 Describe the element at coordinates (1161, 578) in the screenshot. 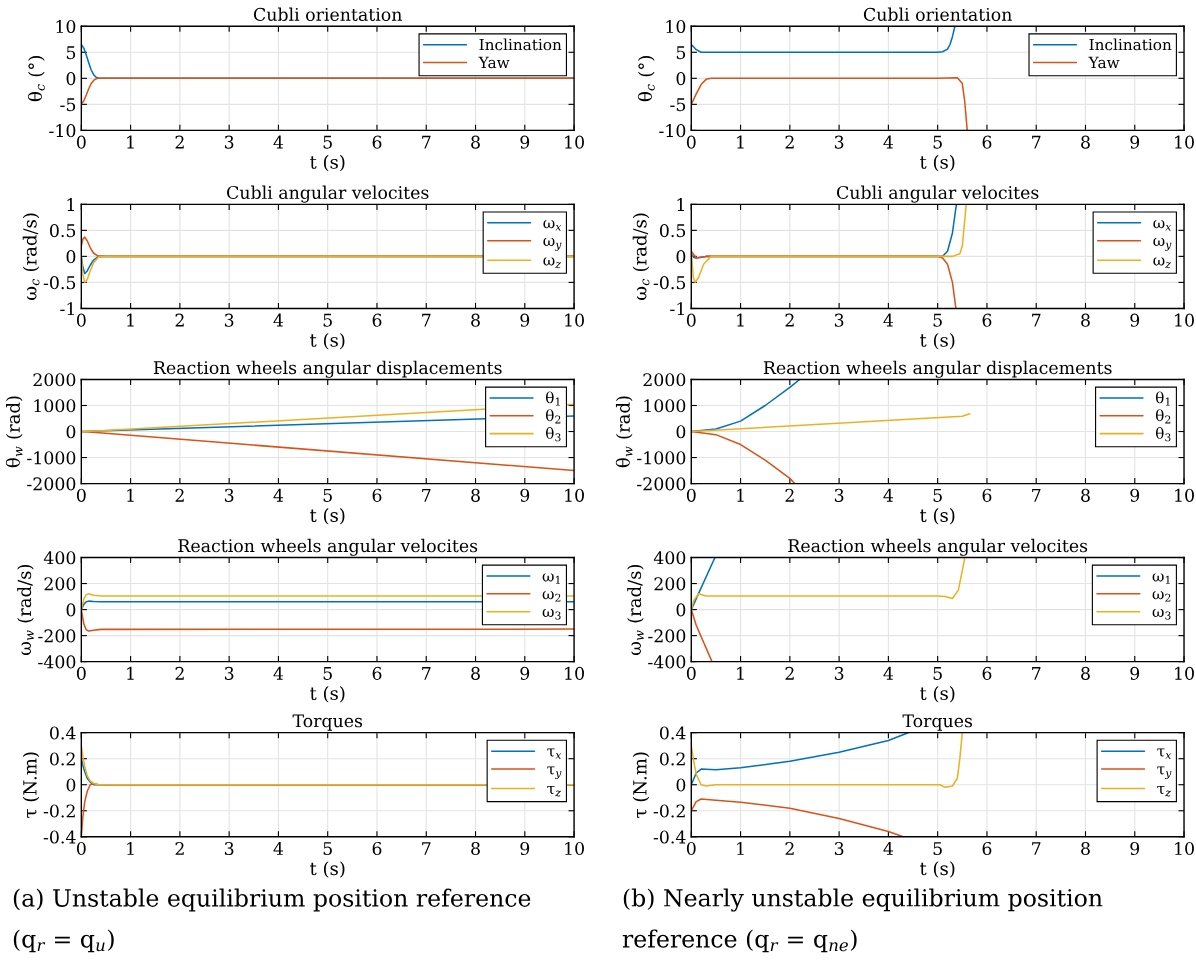

I see `legend-label: ω$_{1}$` at that location.